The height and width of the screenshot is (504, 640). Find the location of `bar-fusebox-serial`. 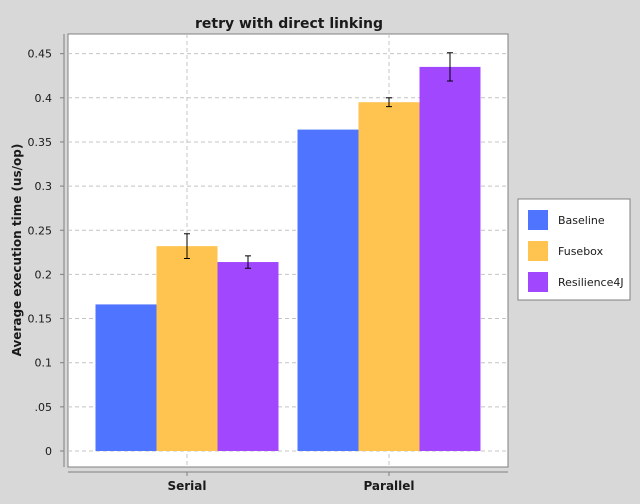

bar-fusebox-serial is located at coordinates (187, 348).